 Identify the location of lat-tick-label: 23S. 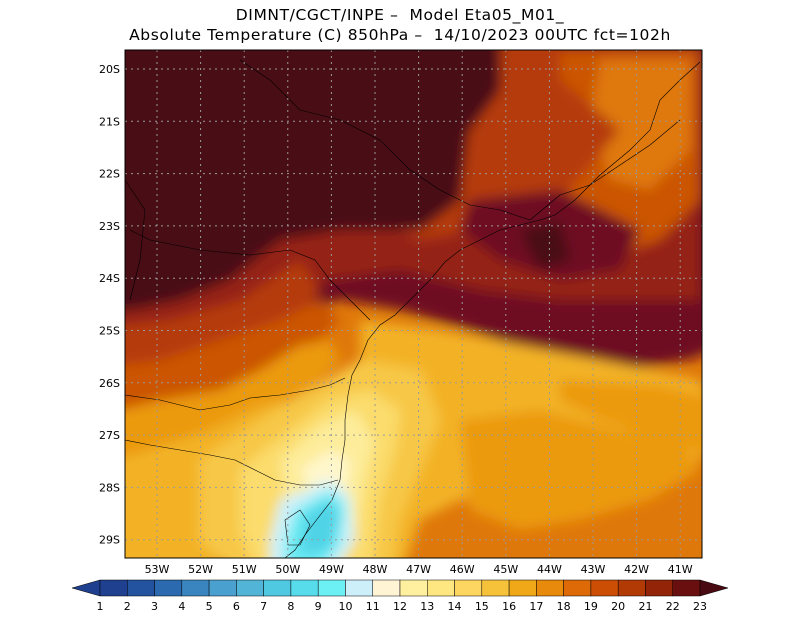
(109, 226).